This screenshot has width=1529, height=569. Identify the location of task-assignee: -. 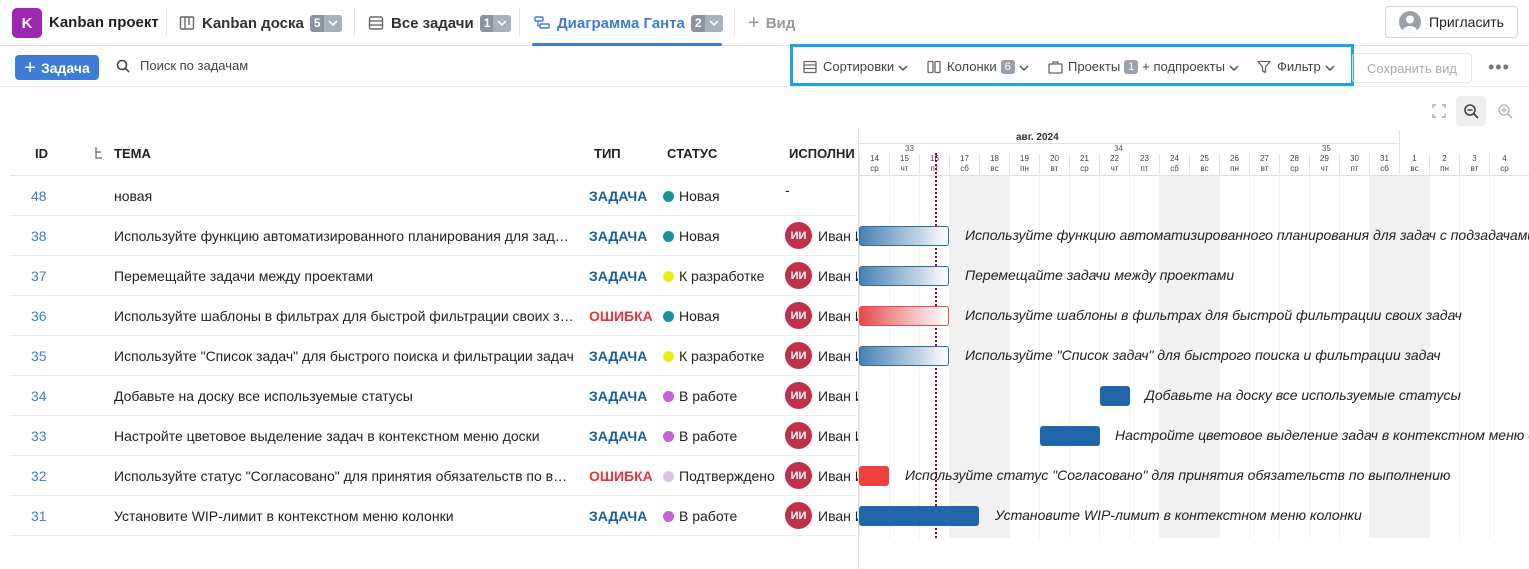
(805, 190).